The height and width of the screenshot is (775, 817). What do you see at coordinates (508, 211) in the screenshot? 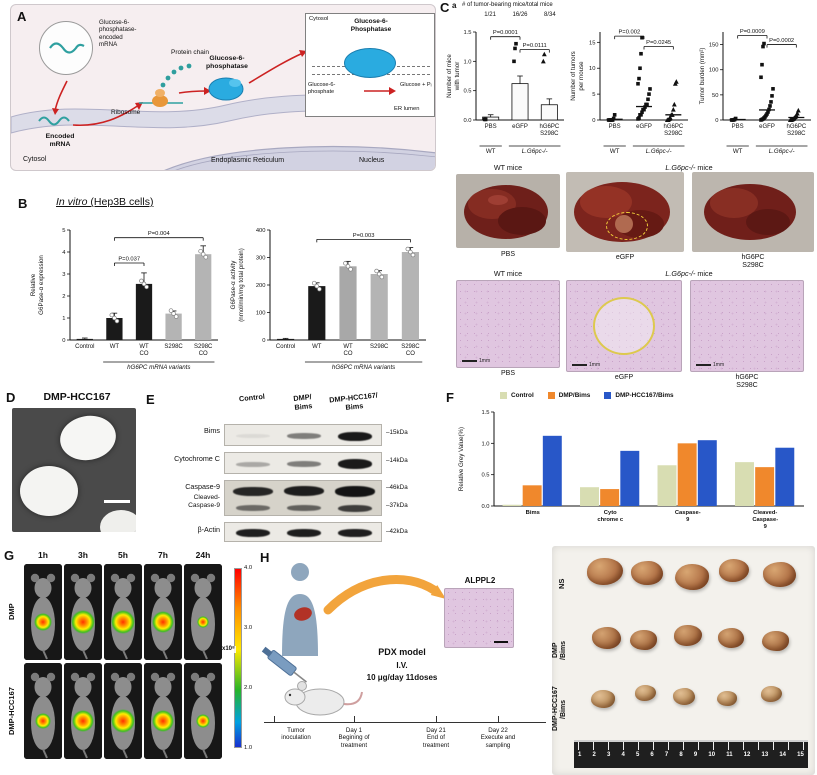
I see `liver-photo-pbs` at bounding box center [508, 211].